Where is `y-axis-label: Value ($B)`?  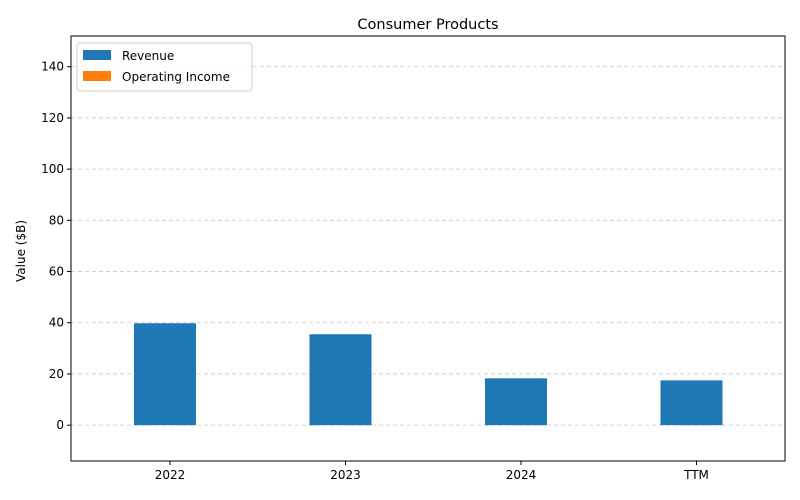 y-axis-label: Value ($B) is located at coordinates (21, 251).